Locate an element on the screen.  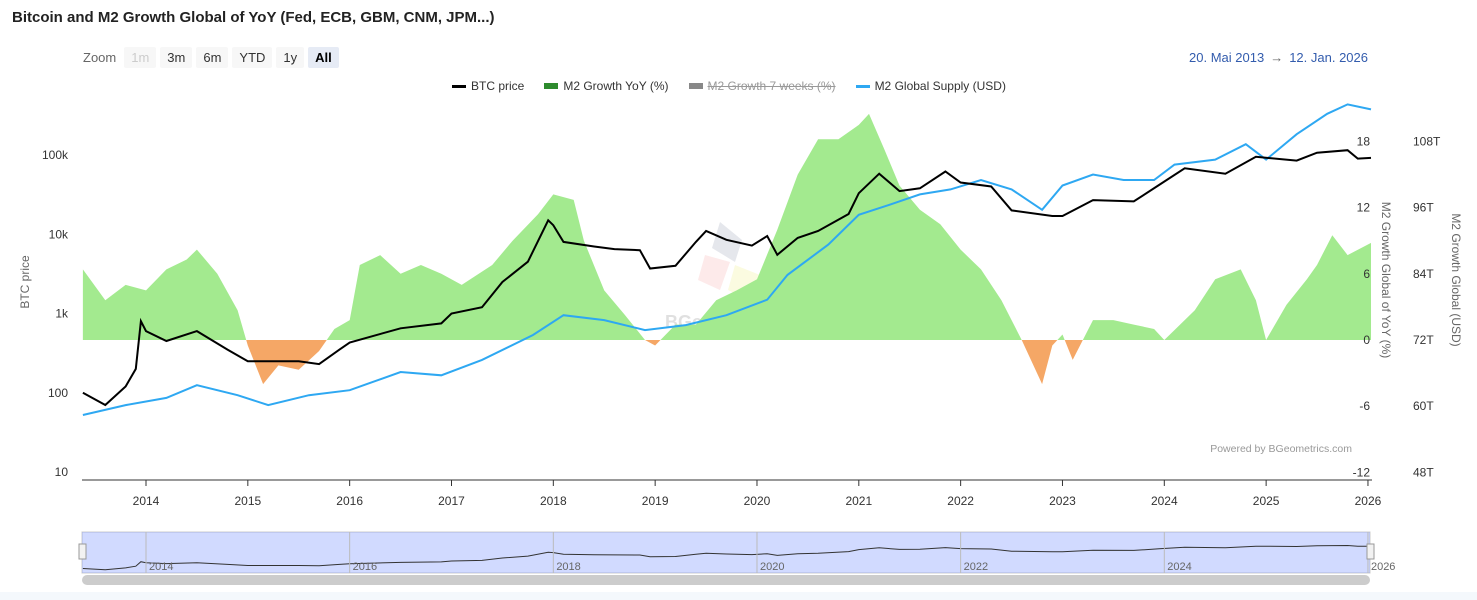
y-right2-tick-label: 48T is located at coordinates (1423, 472).